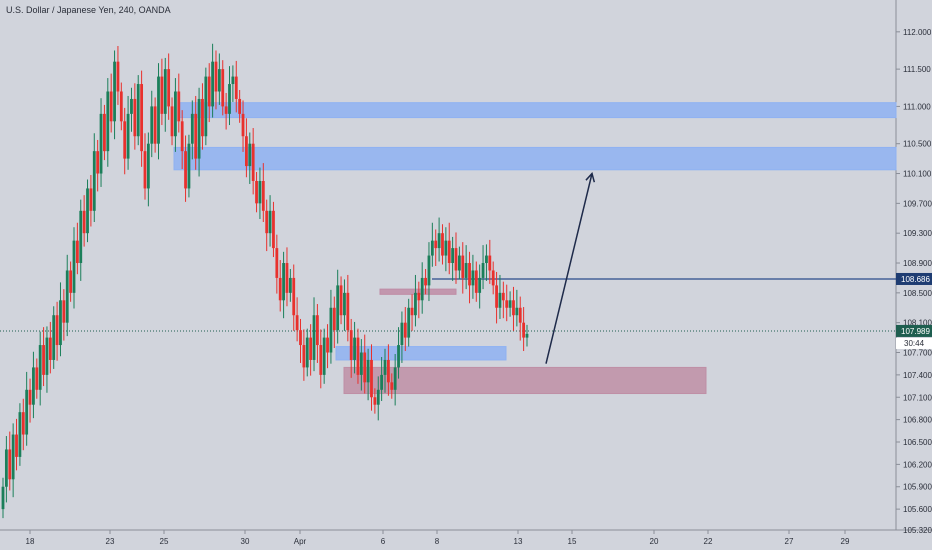  I want to click on x-tick-label: 25, so click(164, 541).